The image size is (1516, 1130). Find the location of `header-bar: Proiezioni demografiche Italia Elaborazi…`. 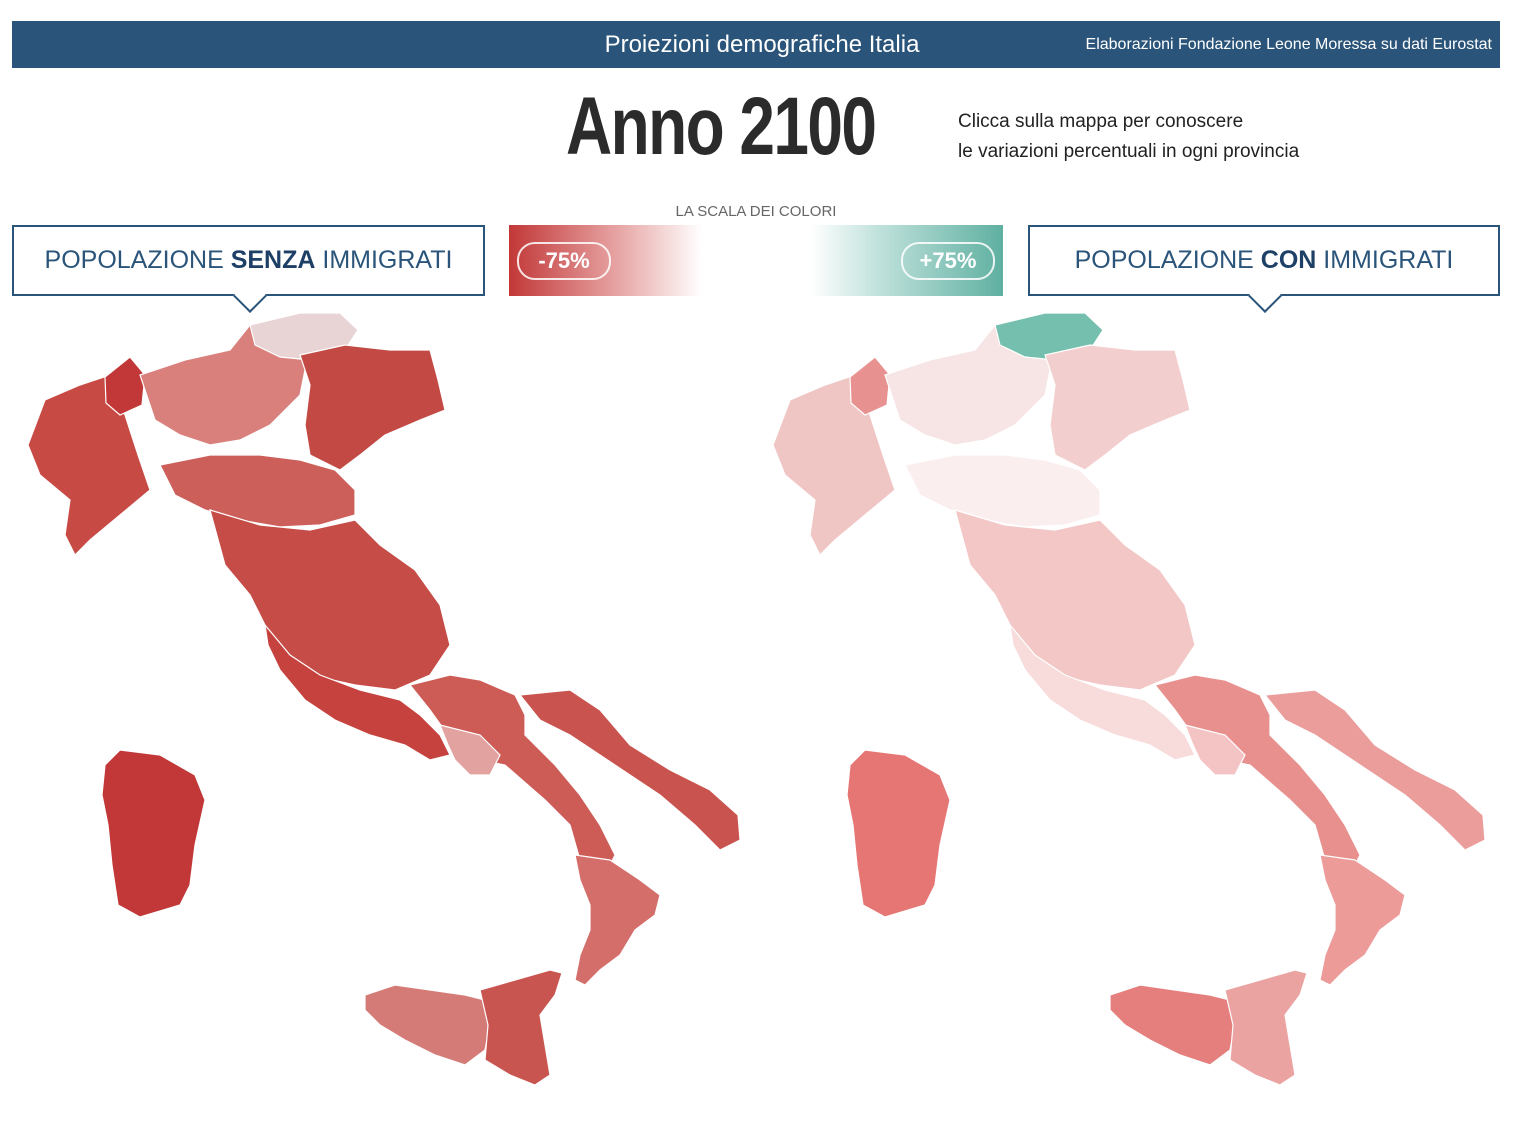

header-bar: Proiezioni demografiche Italia Elaborazi… is located at coordinates (756, 44).